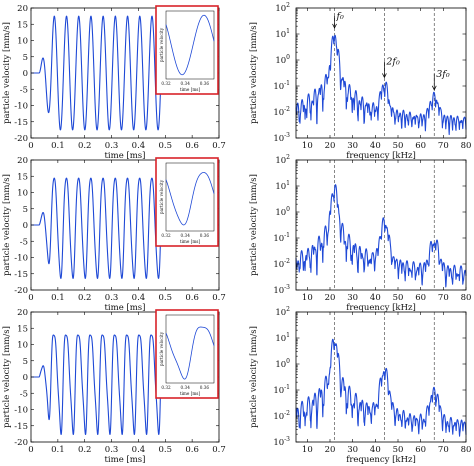  I want to click on spectrum-trace, so click(381, 236).